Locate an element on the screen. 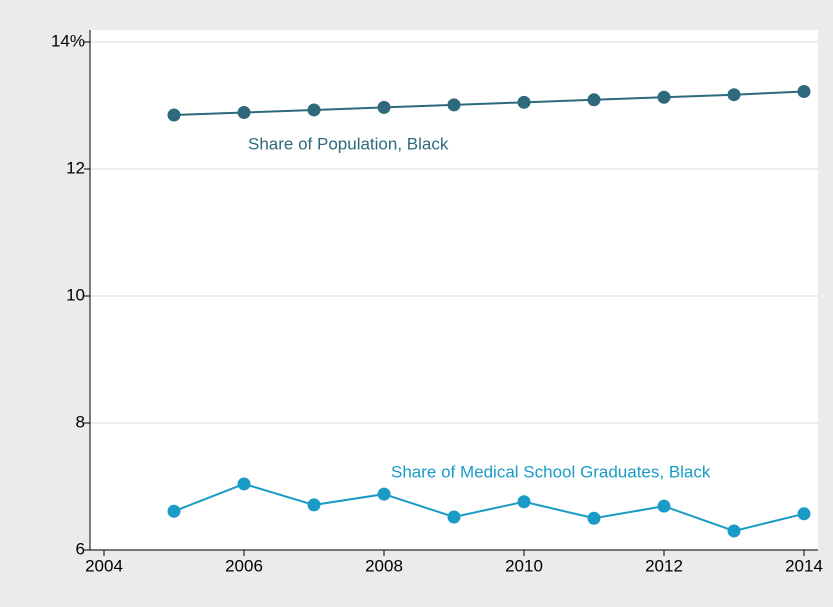 The height and width of the screenshot is (607, 833). y-tick-label: 6 is located at coordinates (80, 548).